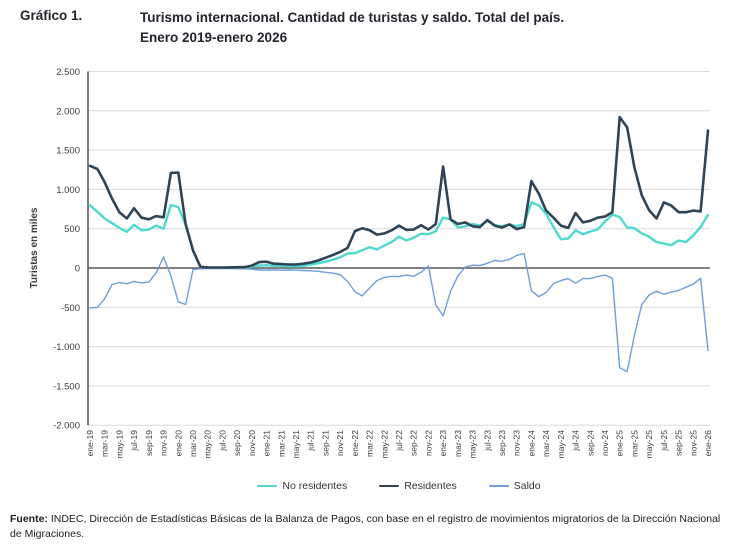  What do you see at coordinates (34, 248) in the screenshot?
I see `y-axis-title: Turistas en miles` at bounding box center [34, 248].